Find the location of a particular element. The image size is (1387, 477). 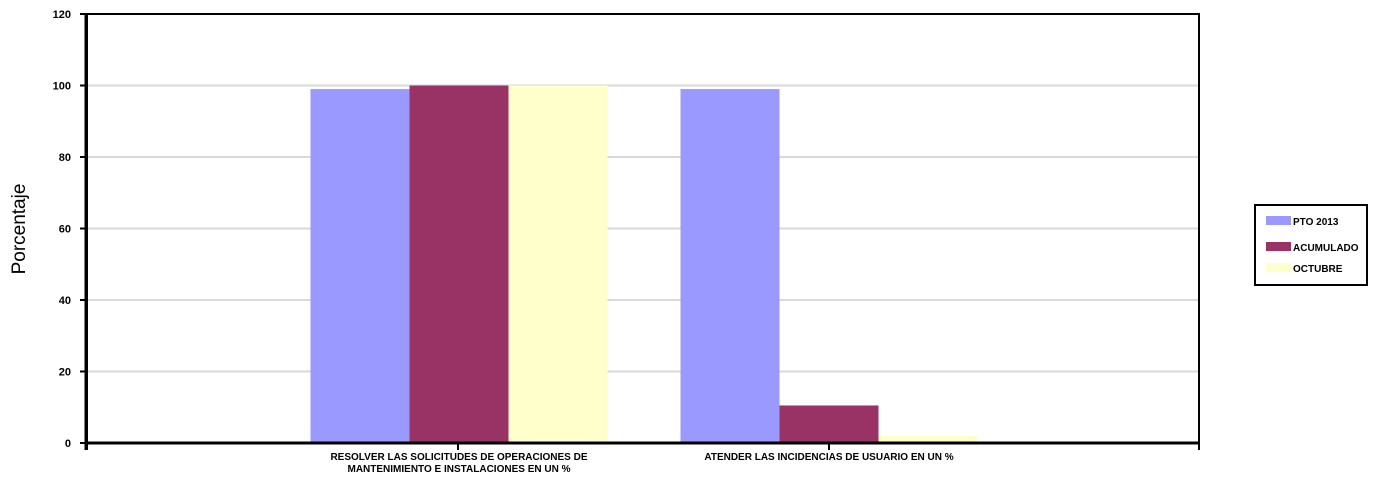

y-tick-label: 20 is located at coordinates (65, 373).